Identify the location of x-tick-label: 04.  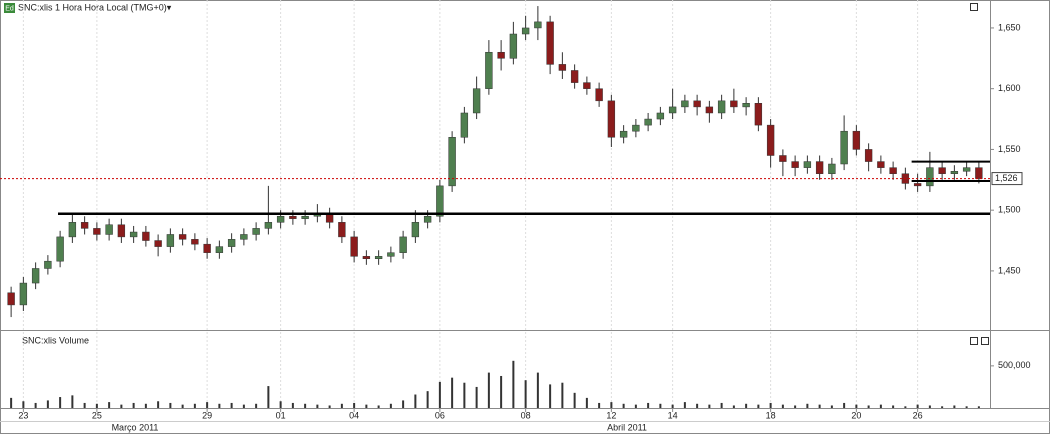
(354, 415).